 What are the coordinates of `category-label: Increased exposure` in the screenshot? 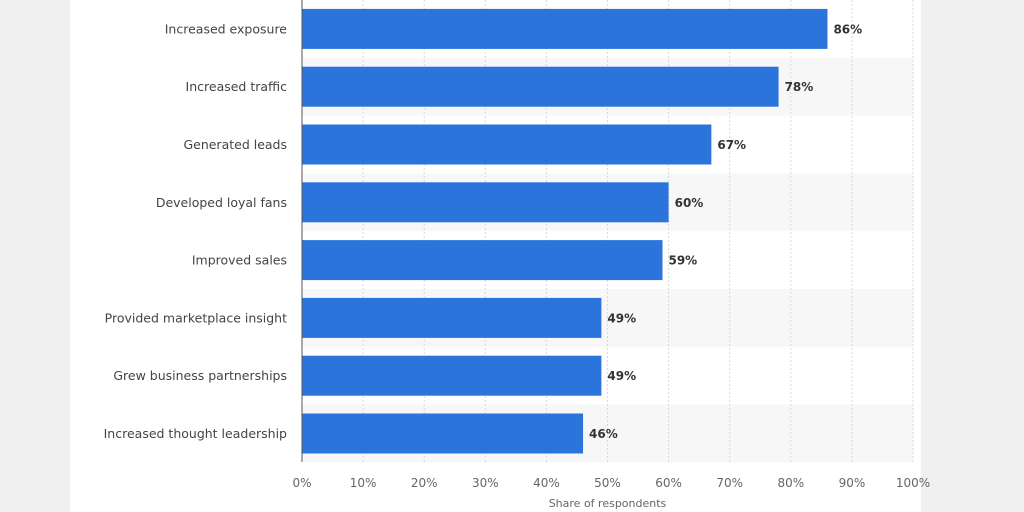 It's located at (226, 28).